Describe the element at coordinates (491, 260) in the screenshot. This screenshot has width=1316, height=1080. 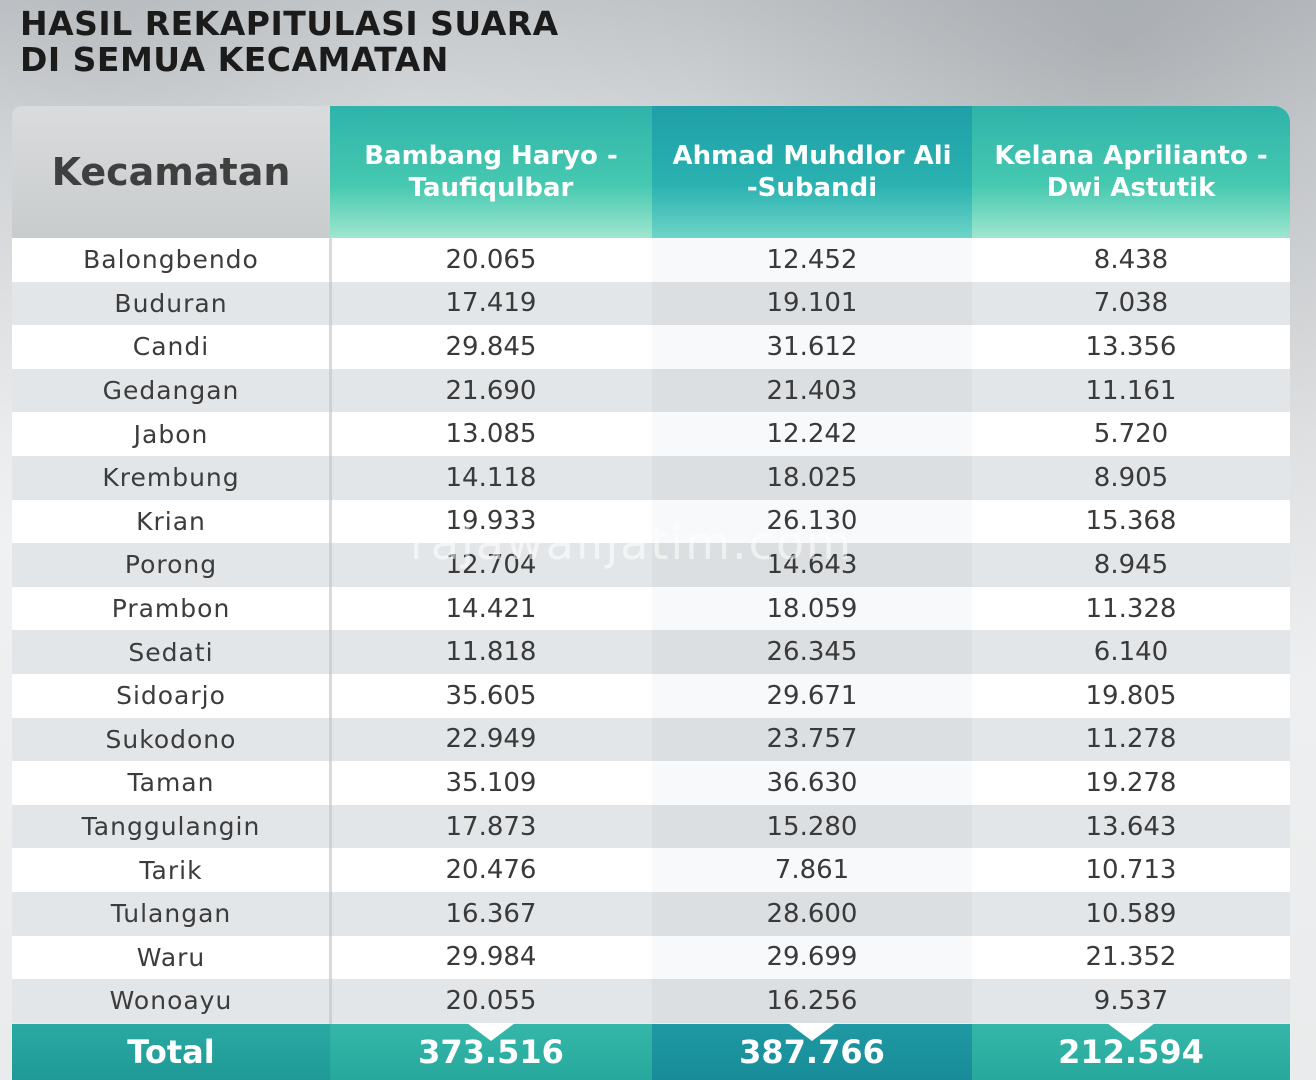
I see `vote-candidate-1: 20.065` at that location.